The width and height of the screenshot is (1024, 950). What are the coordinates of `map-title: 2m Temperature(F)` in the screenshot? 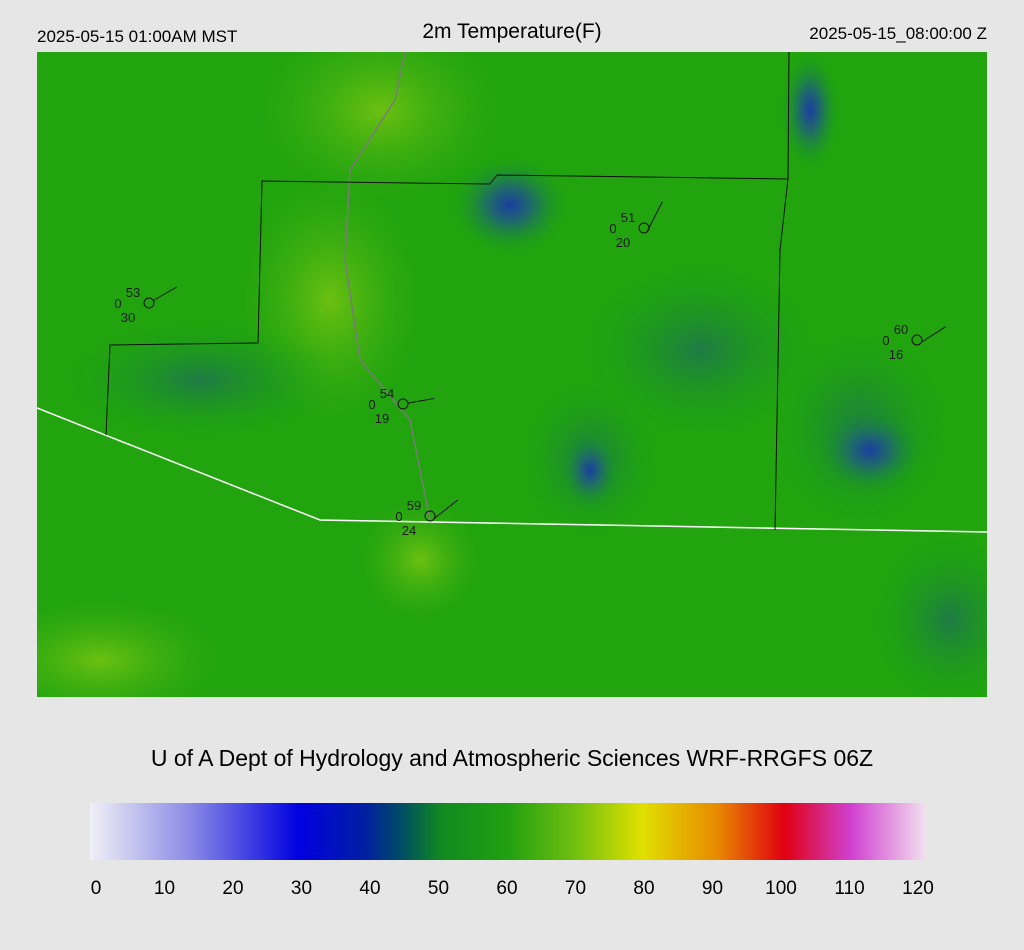 It's located at (511, 31).